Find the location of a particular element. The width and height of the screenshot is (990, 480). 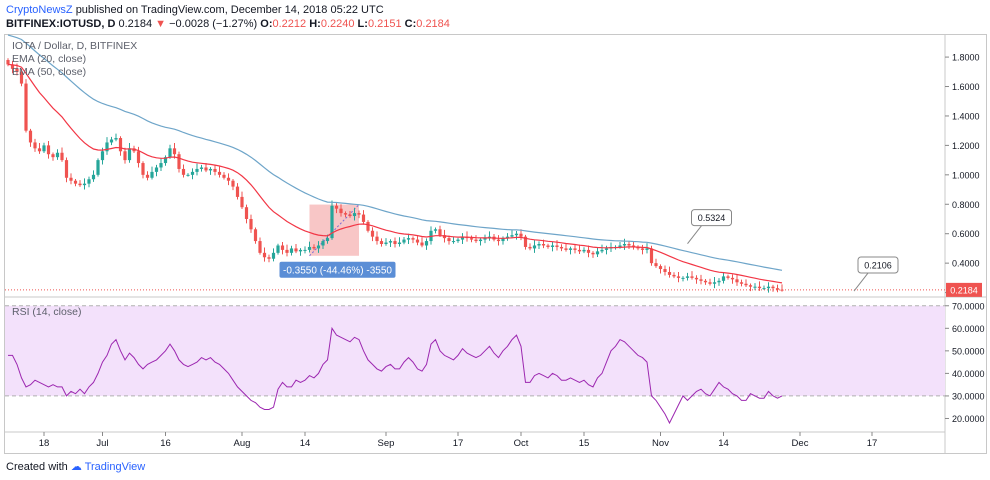

measure-label-box is located at coordinates (337, 269).